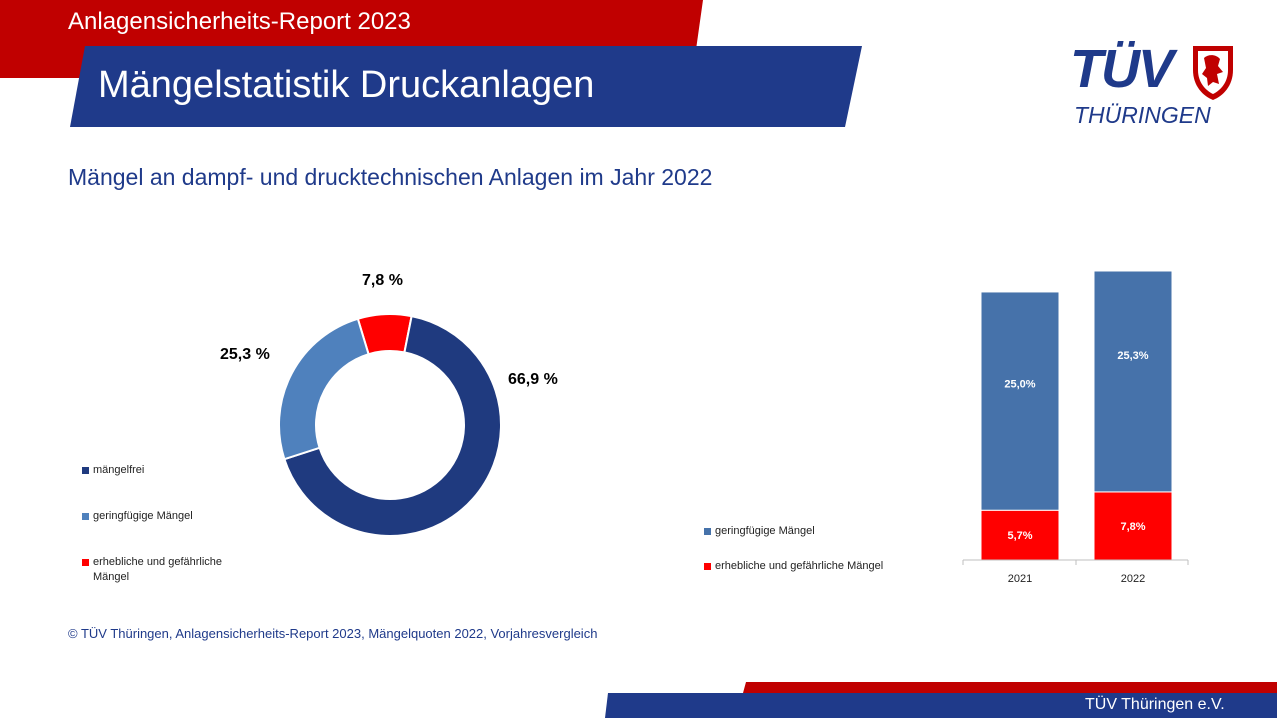  What do you see at coordinates (1122, 69) in the screenshot?
I see `logo-tuev-text: TÜV` at bounding box center [1122, 69].